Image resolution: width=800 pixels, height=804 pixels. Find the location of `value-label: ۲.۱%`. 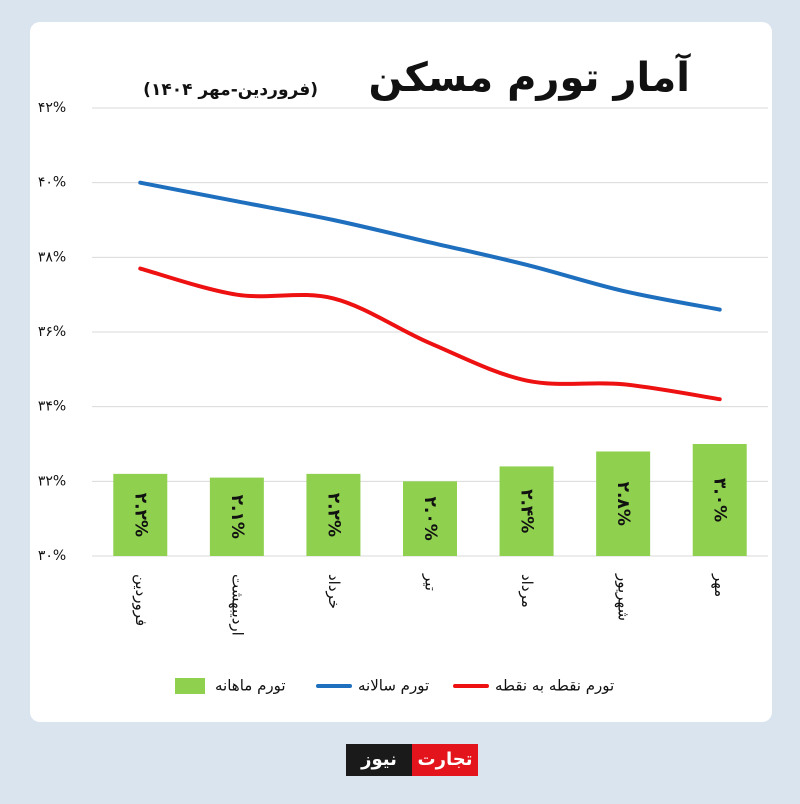

value-label: ۲.۱% is located at coordinates (237, 517).